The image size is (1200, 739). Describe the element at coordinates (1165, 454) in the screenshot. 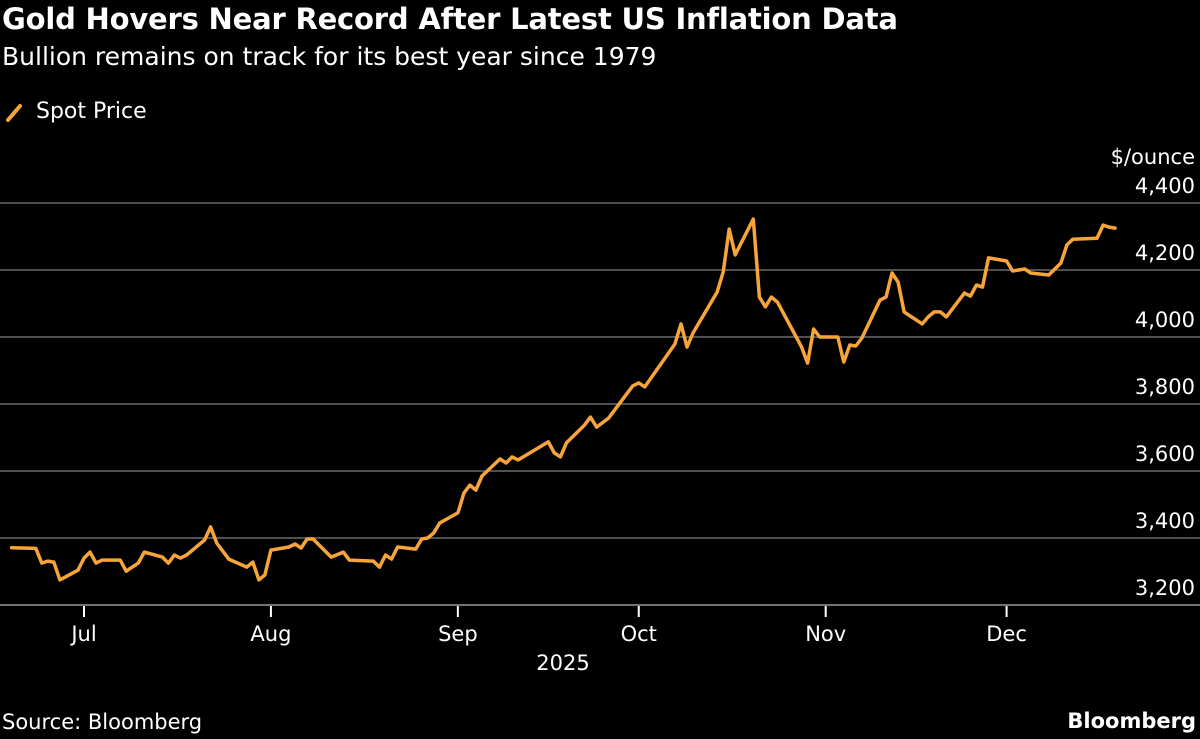

I see `y-tick-label: 3,600` at that location.